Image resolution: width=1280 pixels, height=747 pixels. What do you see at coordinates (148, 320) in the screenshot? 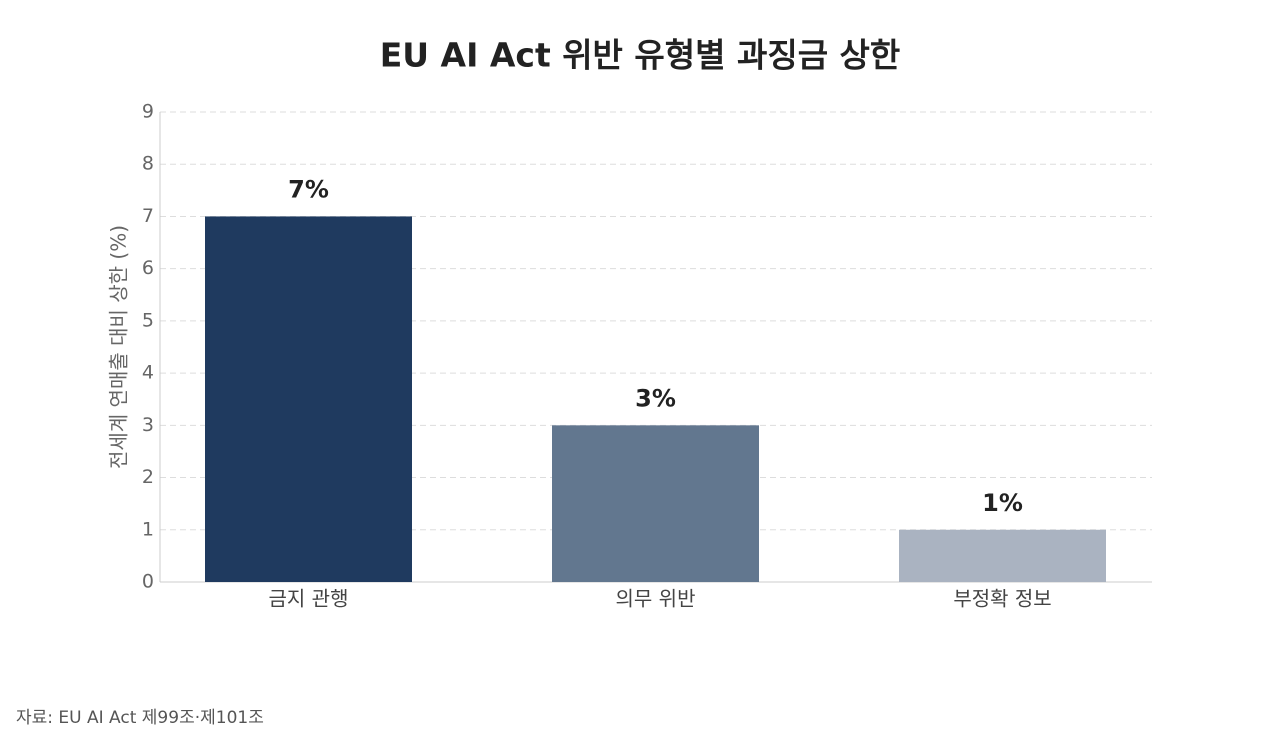
I see `y-tick-label: 5` at bounding box center [148, 320].